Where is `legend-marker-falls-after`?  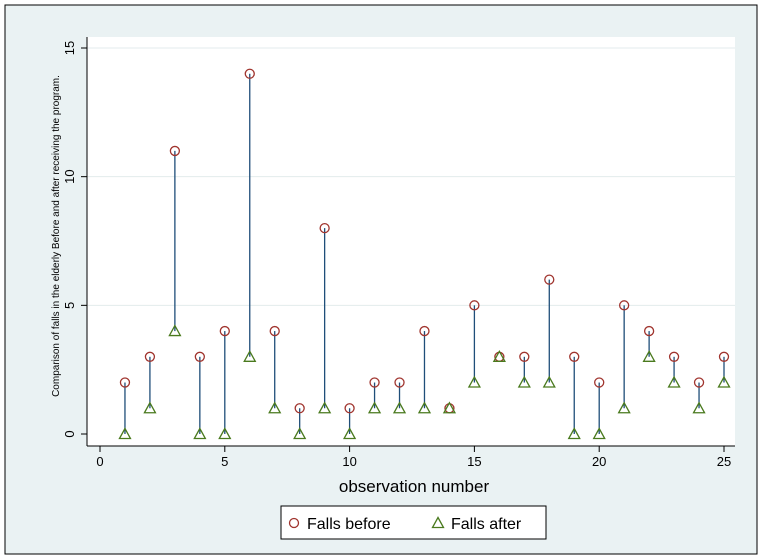
legend-marker-falls-after is located at coordinates (438, 522).